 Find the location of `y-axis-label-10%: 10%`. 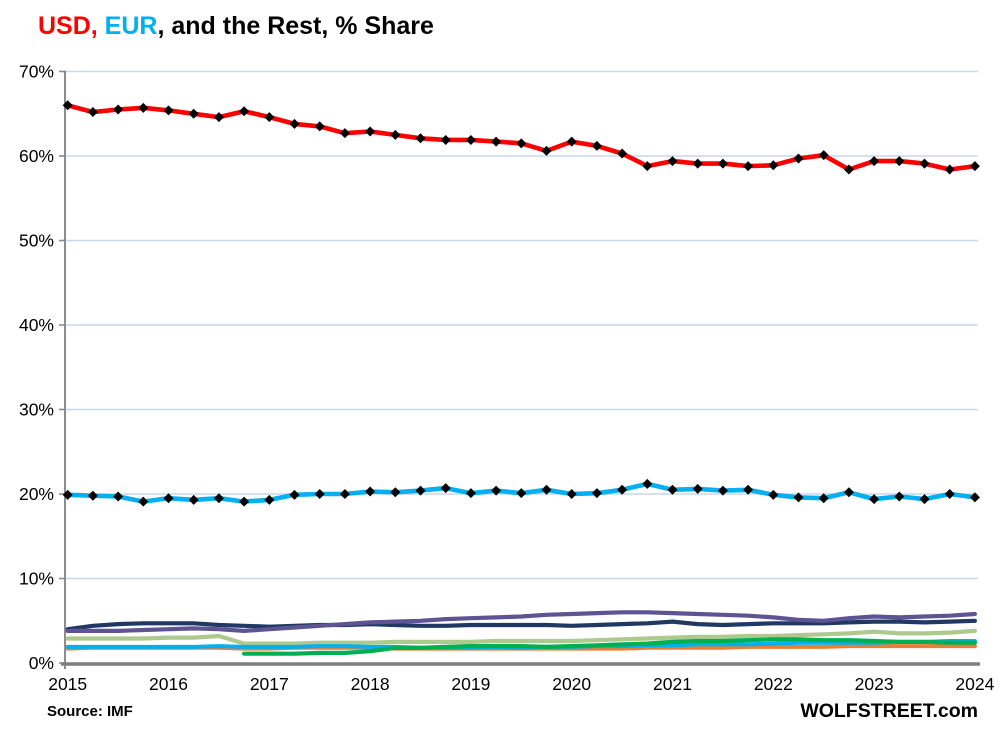

y-axis-label-10%: 10% is located at coordinates (36, 579).